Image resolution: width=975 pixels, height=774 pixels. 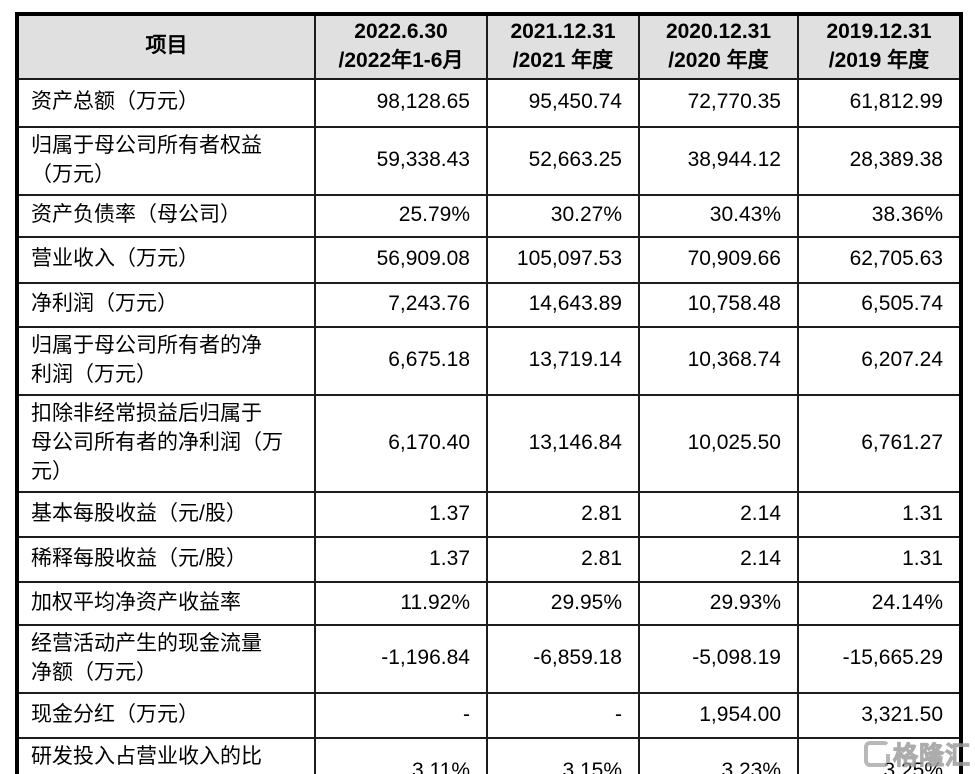 What do you see at coordinates (166, 215) in the screenshot?
I see `row-label: 资产负债率（母公司）` at bounding box center [166, 215].